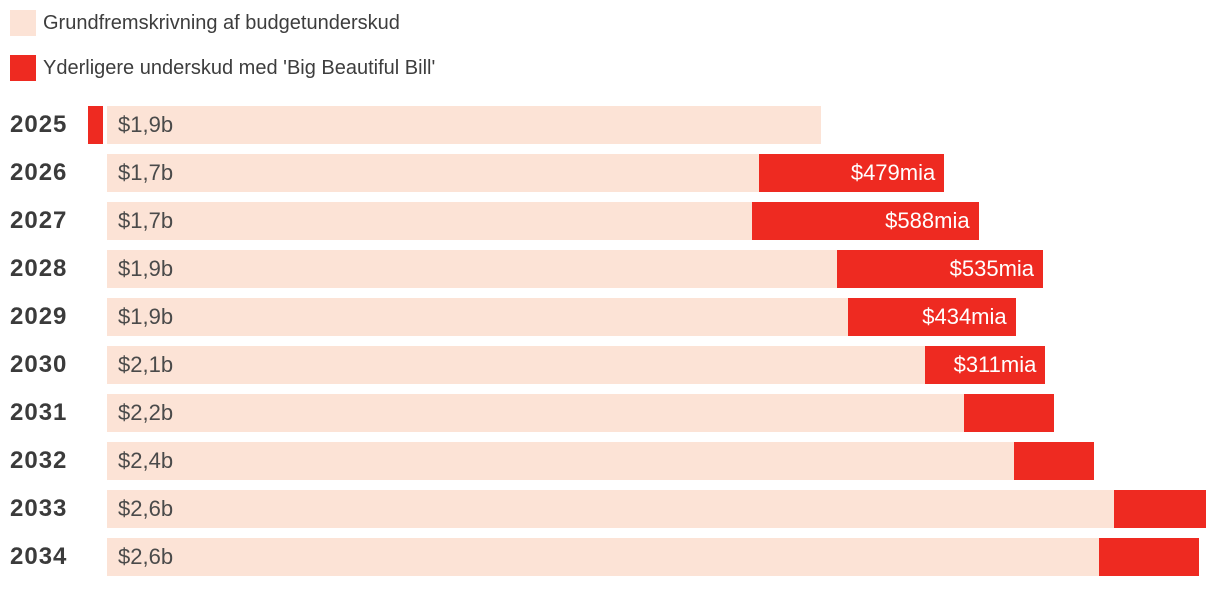 The image size is (1220, 590). I want to click on bar-group: $1,7b $479mia, so click(663, 173).